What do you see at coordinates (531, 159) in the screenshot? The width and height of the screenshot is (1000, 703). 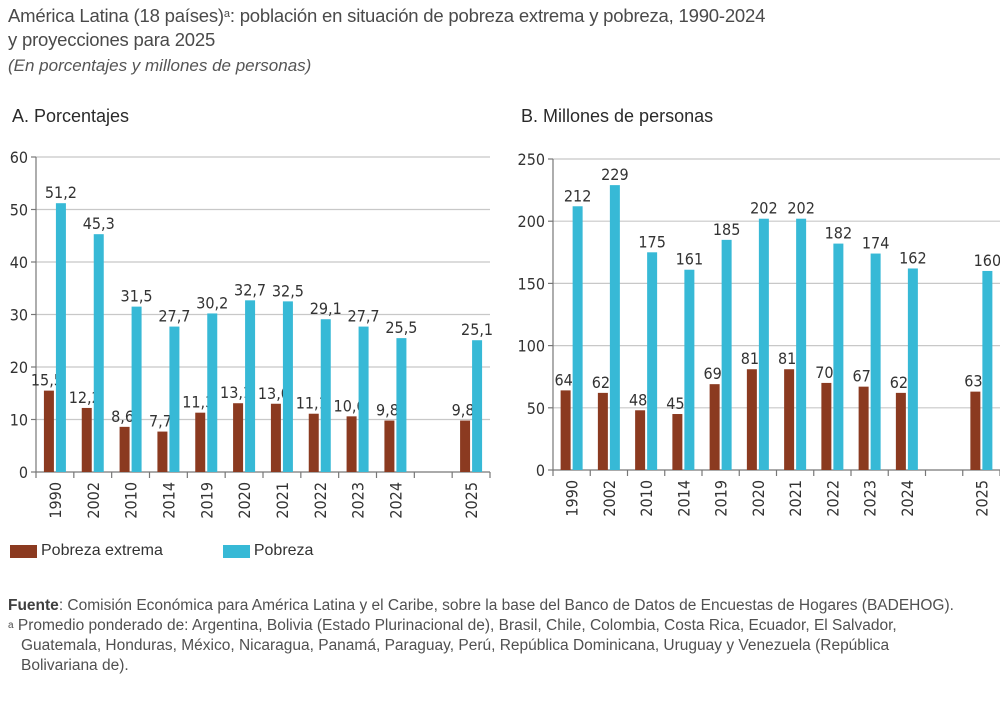 I see `y-tick-label: 250` at bounding box center [531, 159].